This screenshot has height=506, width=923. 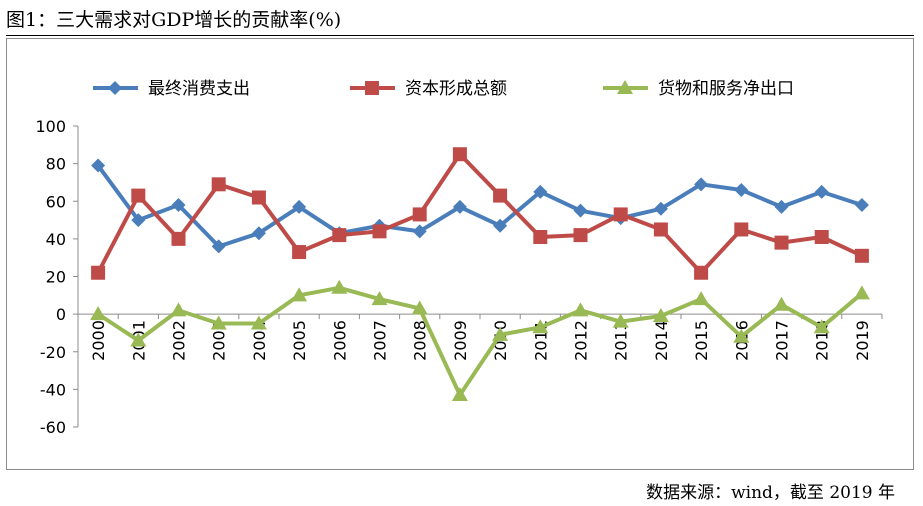 I want to click on x-tick-label: 2009, so click(x=460, y=340).